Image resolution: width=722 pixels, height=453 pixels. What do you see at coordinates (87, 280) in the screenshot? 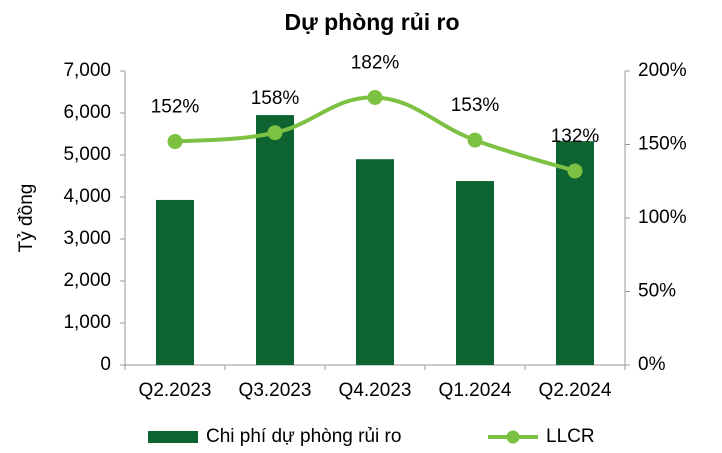
I see `y-tick-label: 2,000` at bounding box center [87, 280].